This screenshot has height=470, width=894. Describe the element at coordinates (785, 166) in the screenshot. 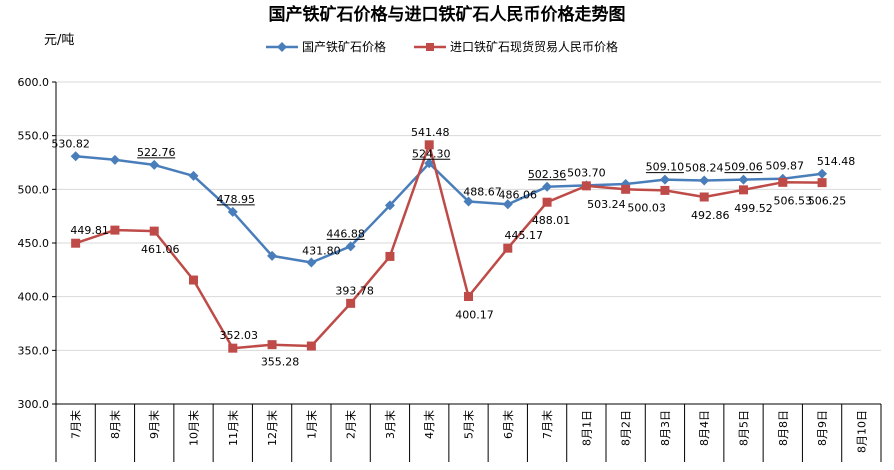

I see `data-label-domestic: 509.87` at that location.